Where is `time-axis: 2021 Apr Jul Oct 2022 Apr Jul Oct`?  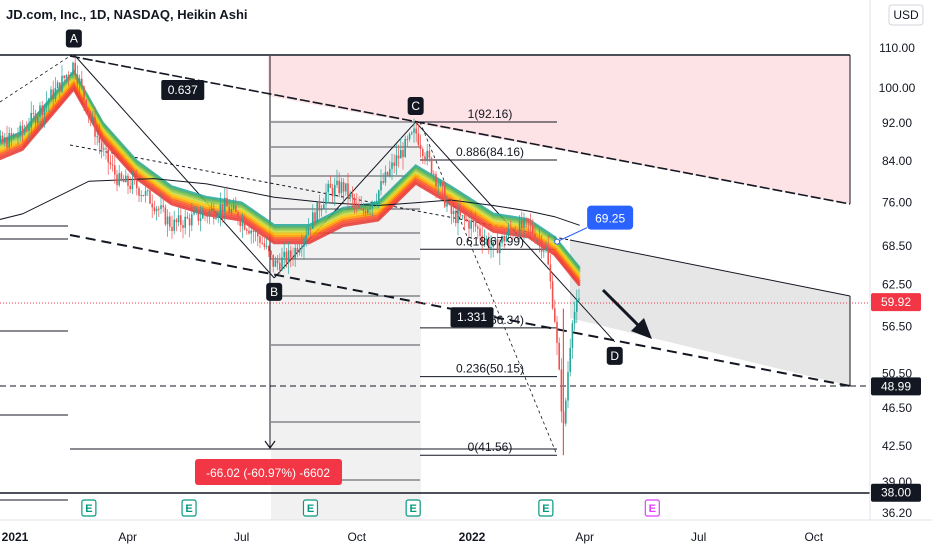
time-axis: 2021 Apr Jul Oct 2022 Apr Jul Oct is located at coordinates (413, 537).